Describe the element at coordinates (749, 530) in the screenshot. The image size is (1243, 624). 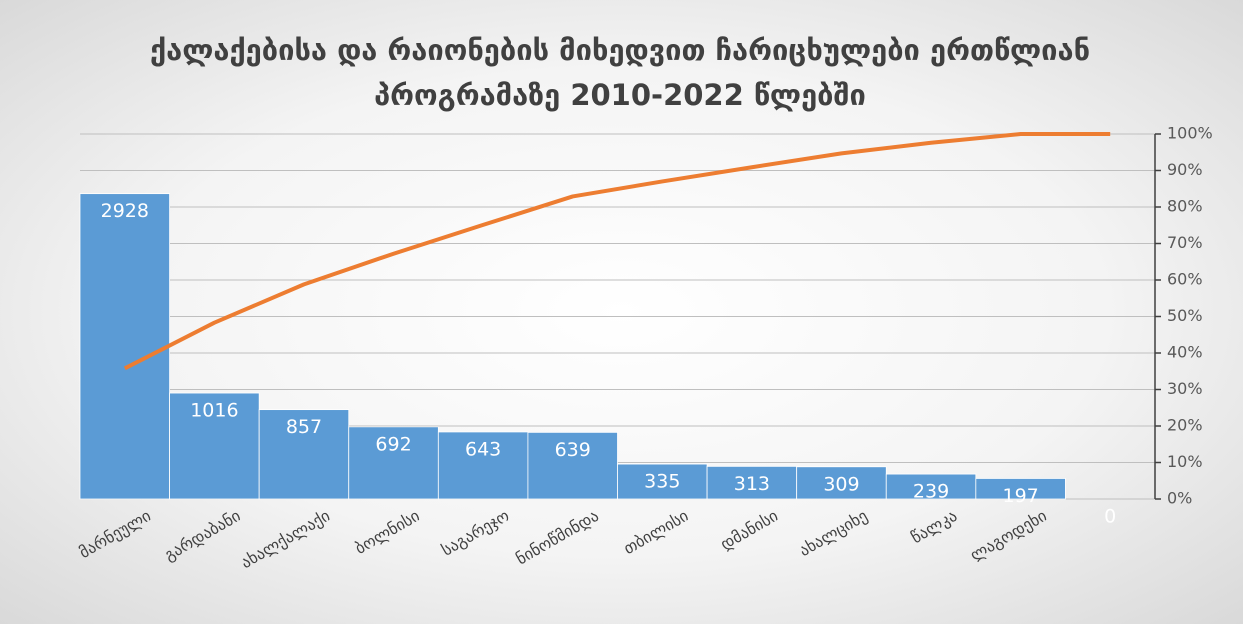
I see `x-tick-label: დმანისი` at that location.